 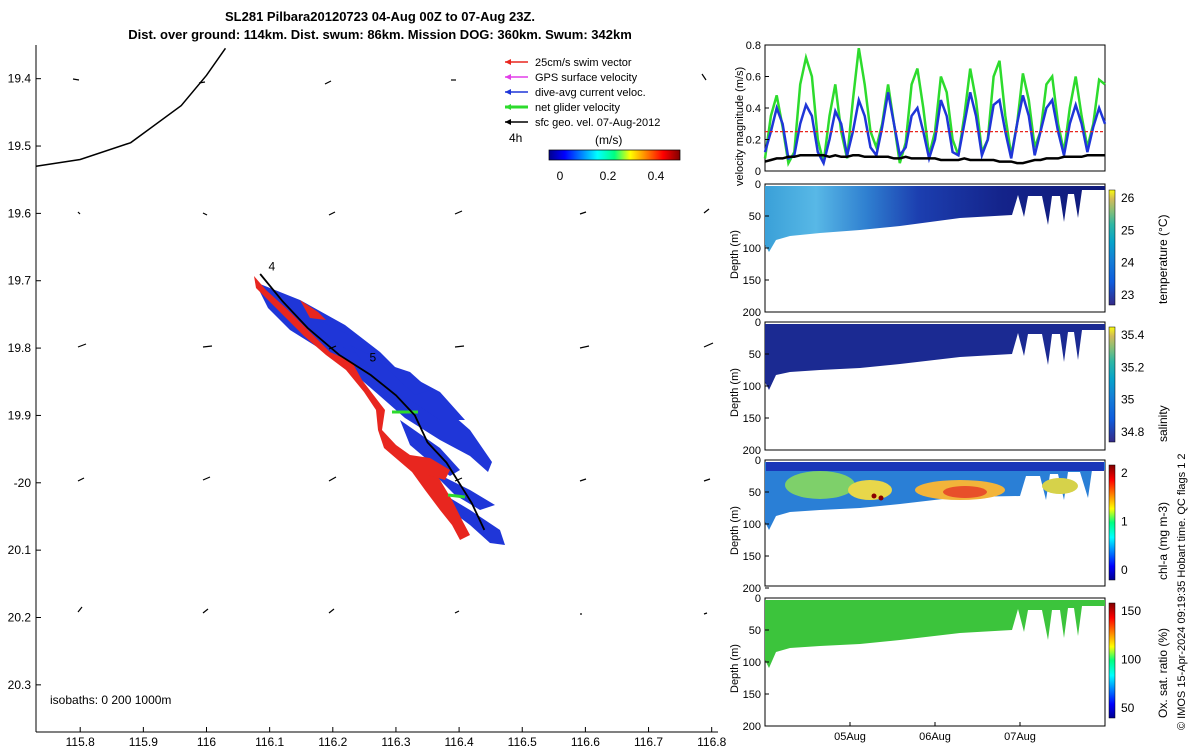 I want to click on chla-colorbar, so click(x=1112, y=522).